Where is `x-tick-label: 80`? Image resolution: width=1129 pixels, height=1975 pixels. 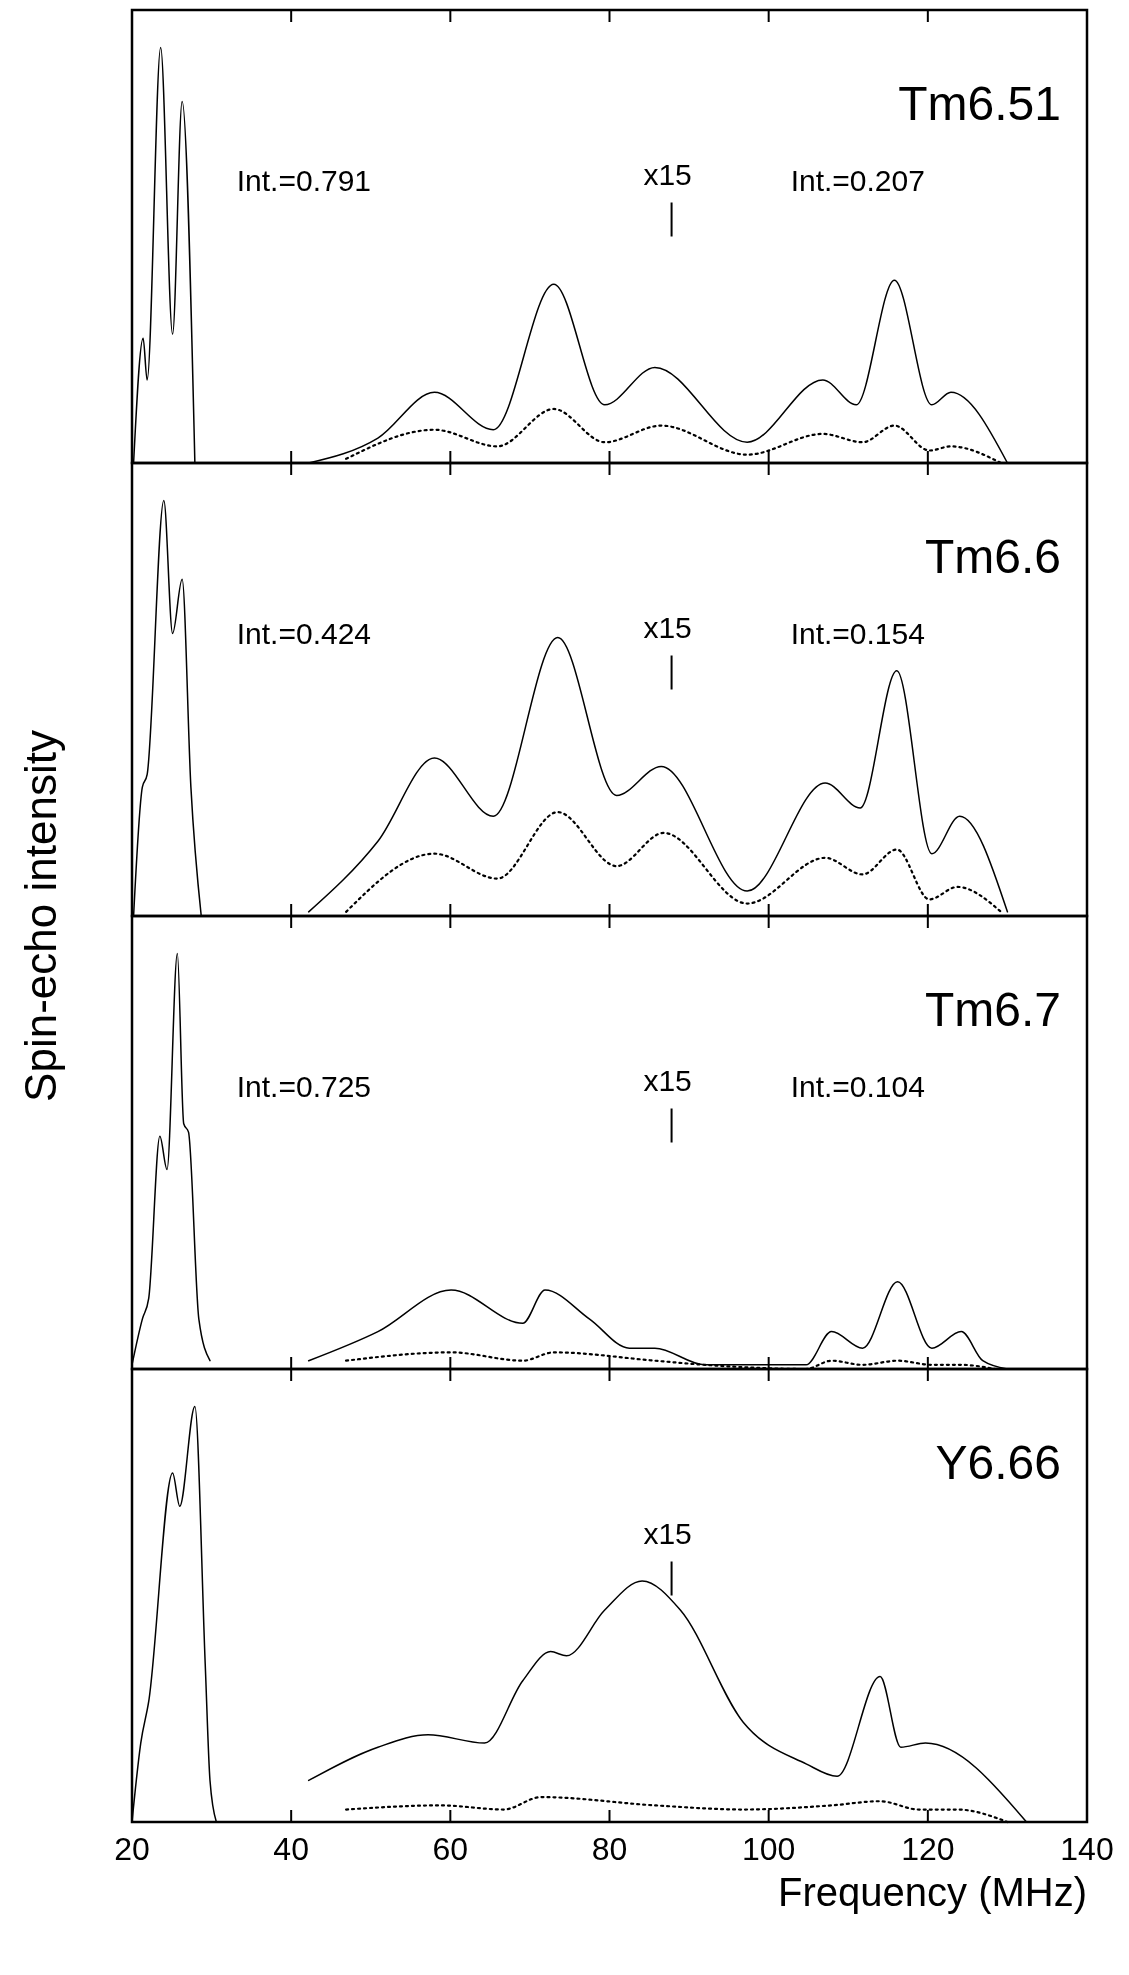
x-tick-label: 80 is located at coordinates (609, 1849).